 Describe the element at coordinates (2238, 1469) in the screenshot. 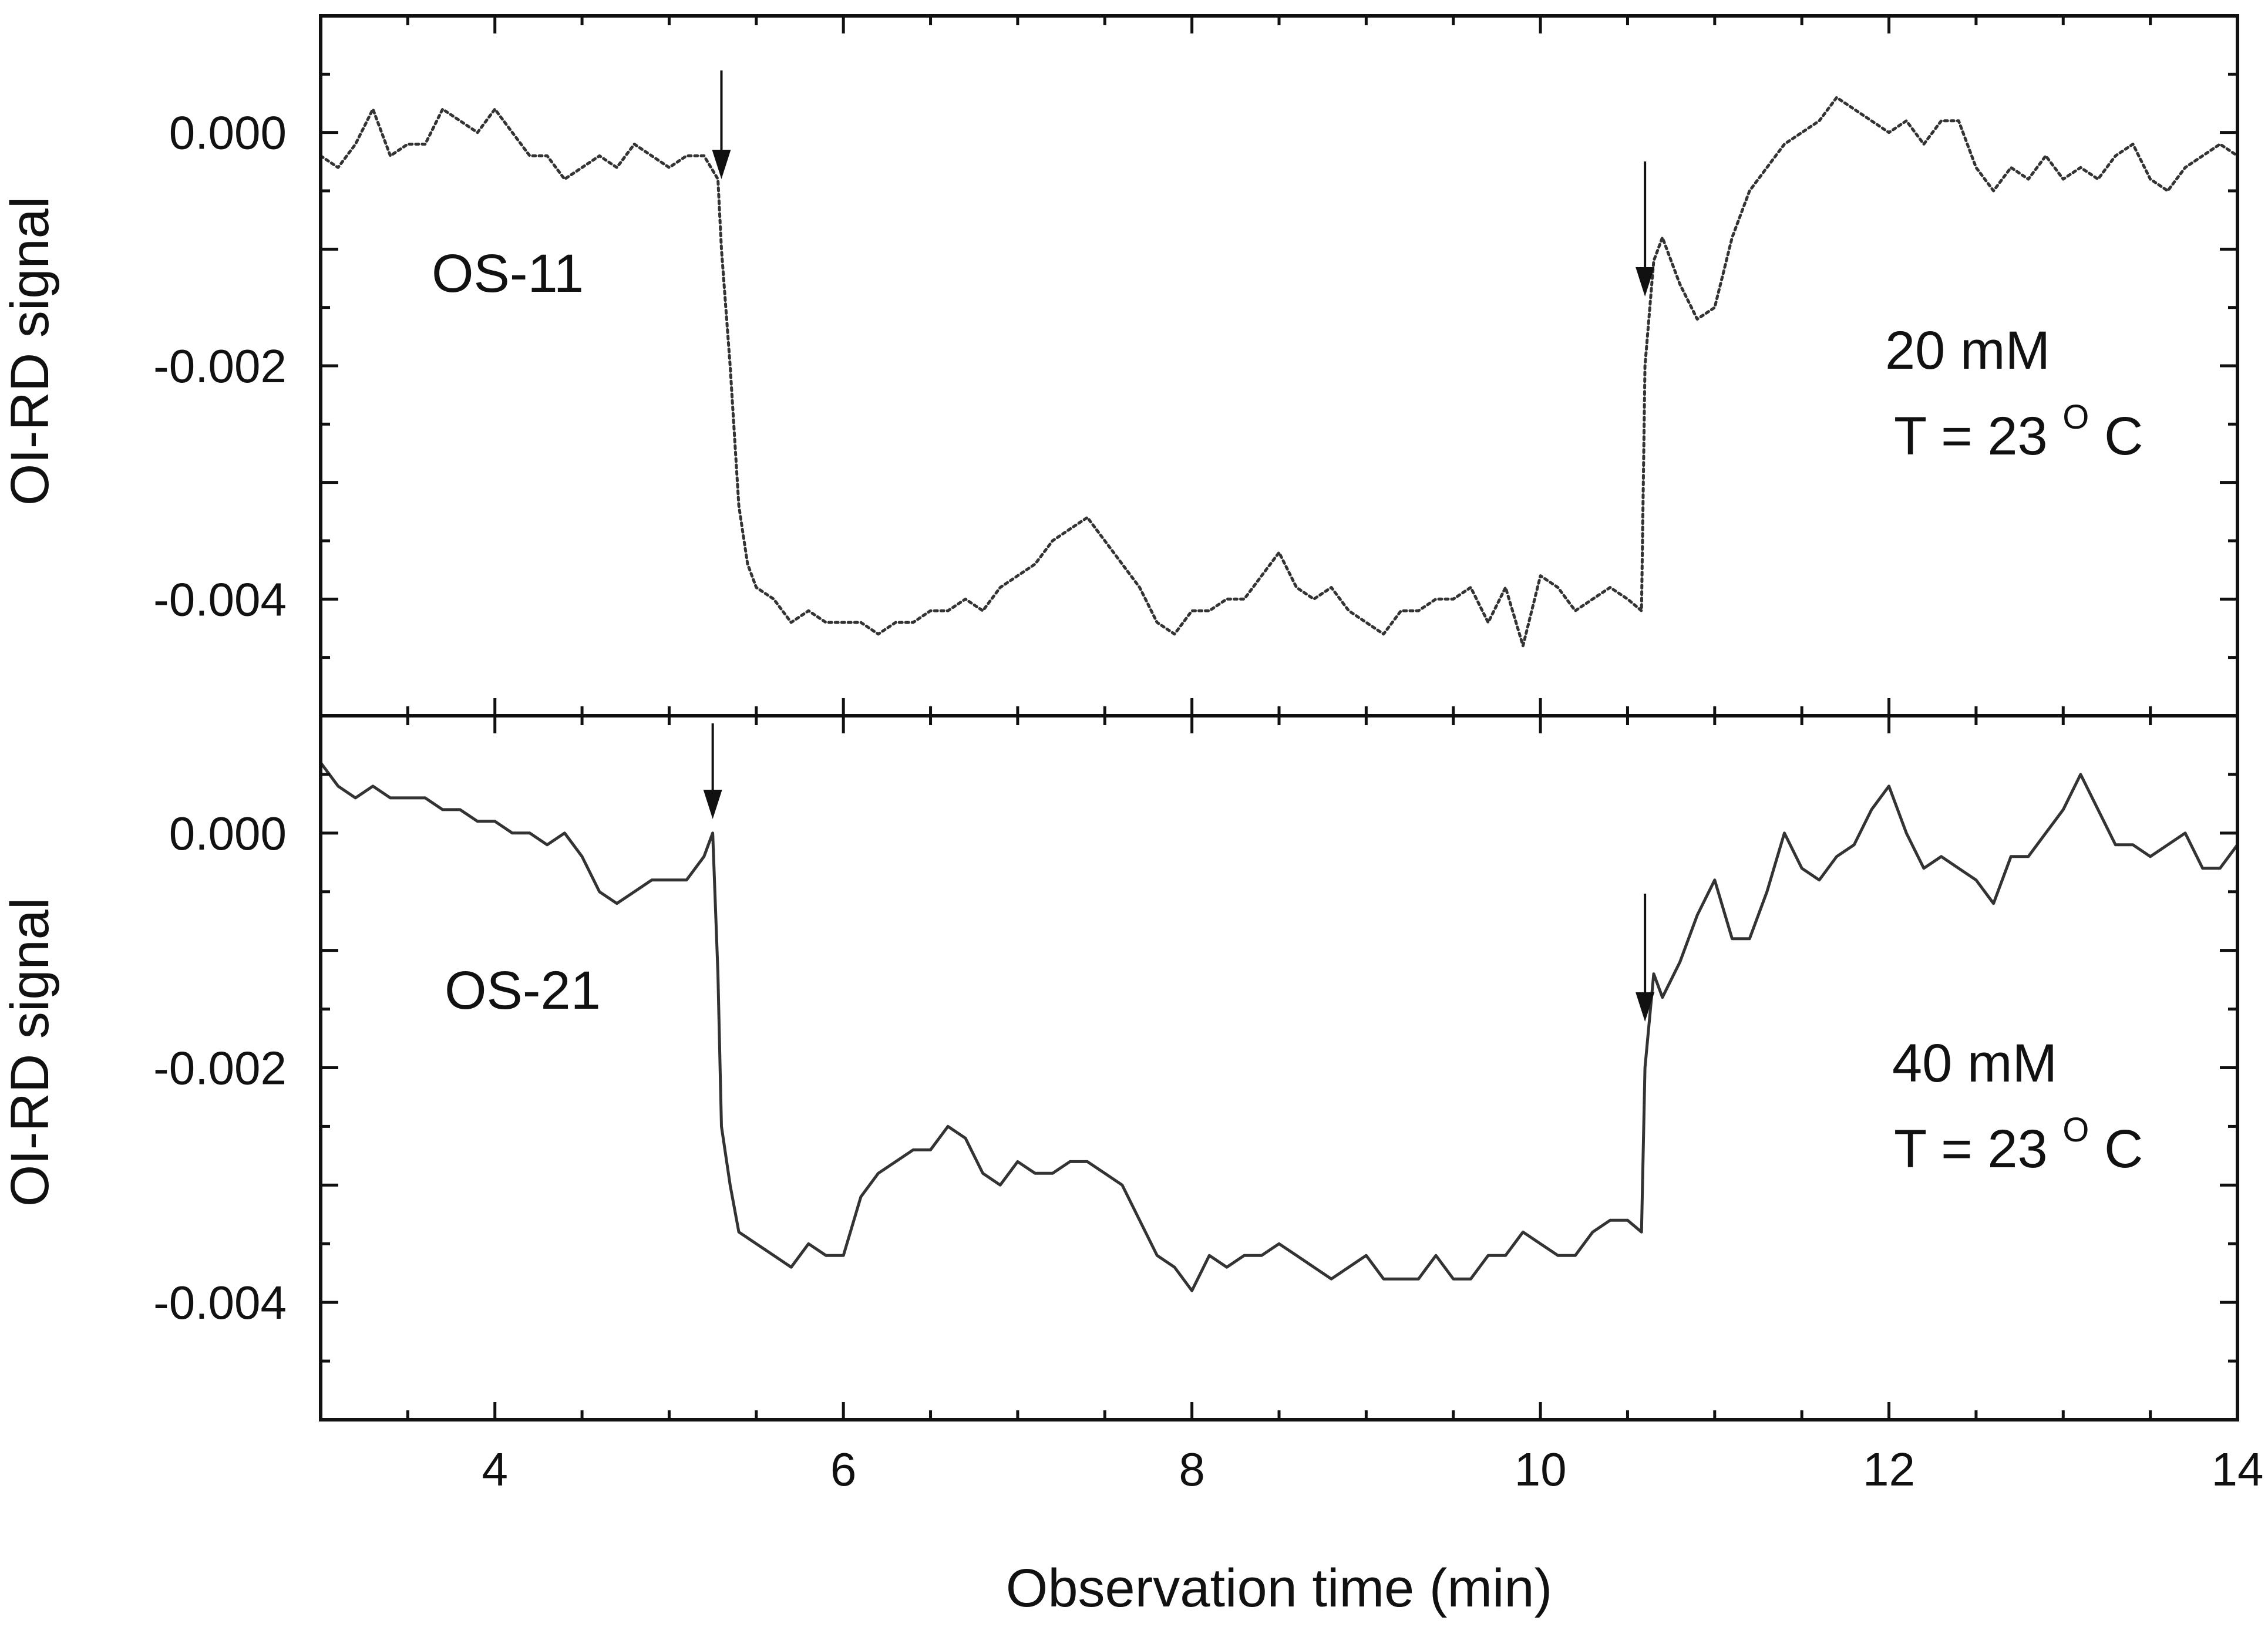

I see `x-tick-label: 14` at that location.